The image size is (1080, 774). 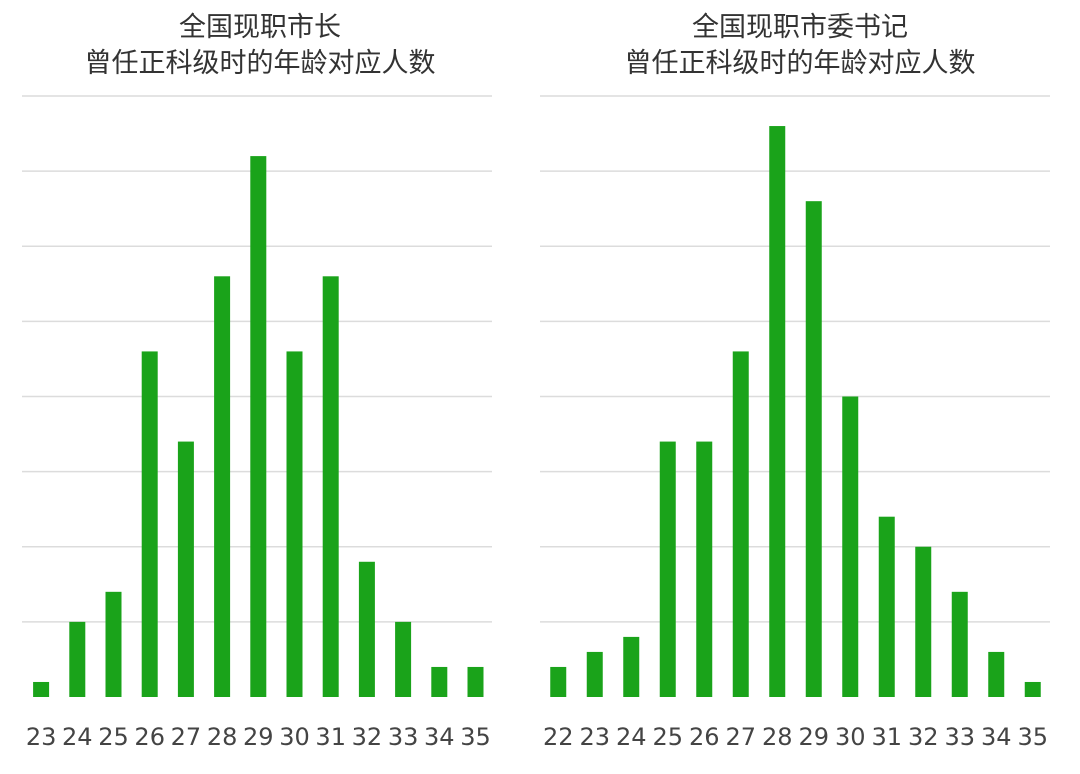 What do you see at coordinates (558, 737) in the screenshot?
I see `x-tick-label: 22` at bounding box center [558, 737].